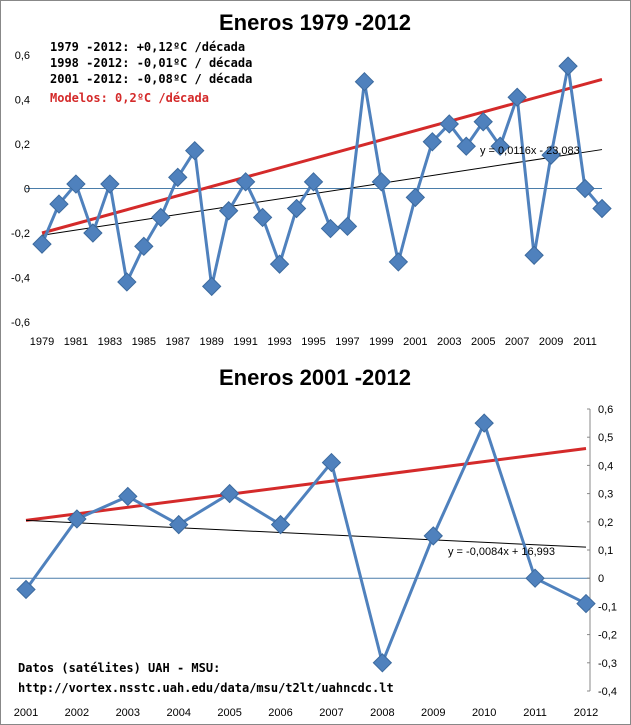 This screenshot has width=631, height=725. What do you see at coordinates (110, 342) in the screenshot?
I see `x-tick-label: 1983` at bounding box center [110, 342].